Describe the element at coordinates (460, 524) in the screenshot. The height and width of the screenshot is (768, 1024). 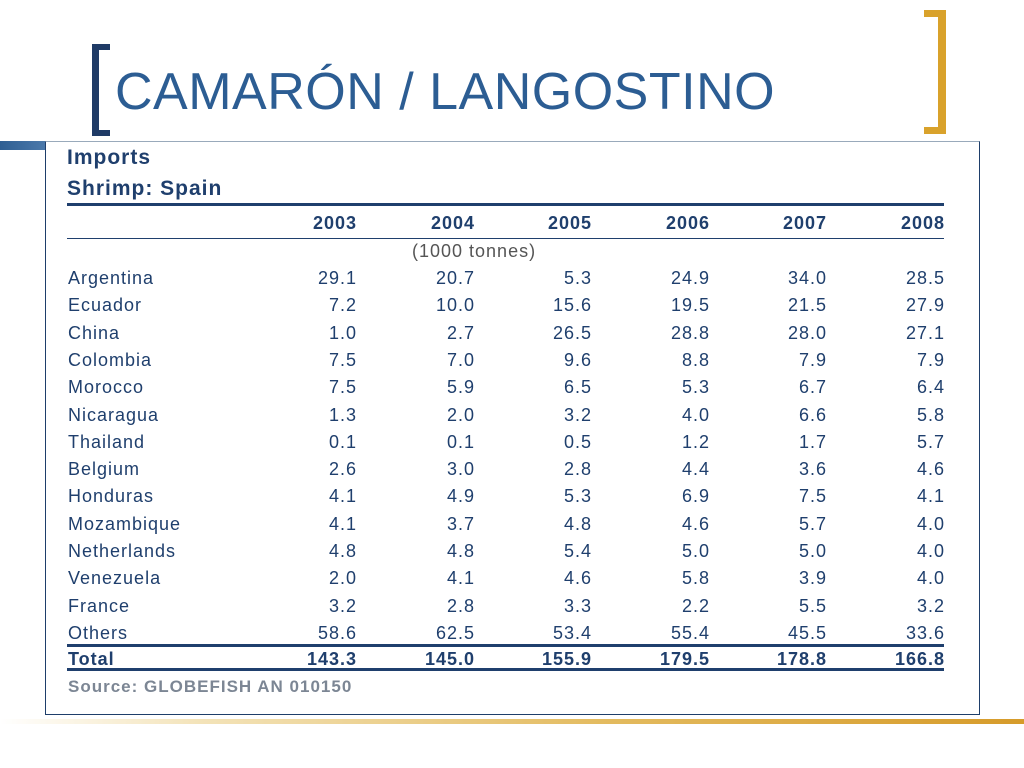
I see `table-cell: 3.7` at that location.